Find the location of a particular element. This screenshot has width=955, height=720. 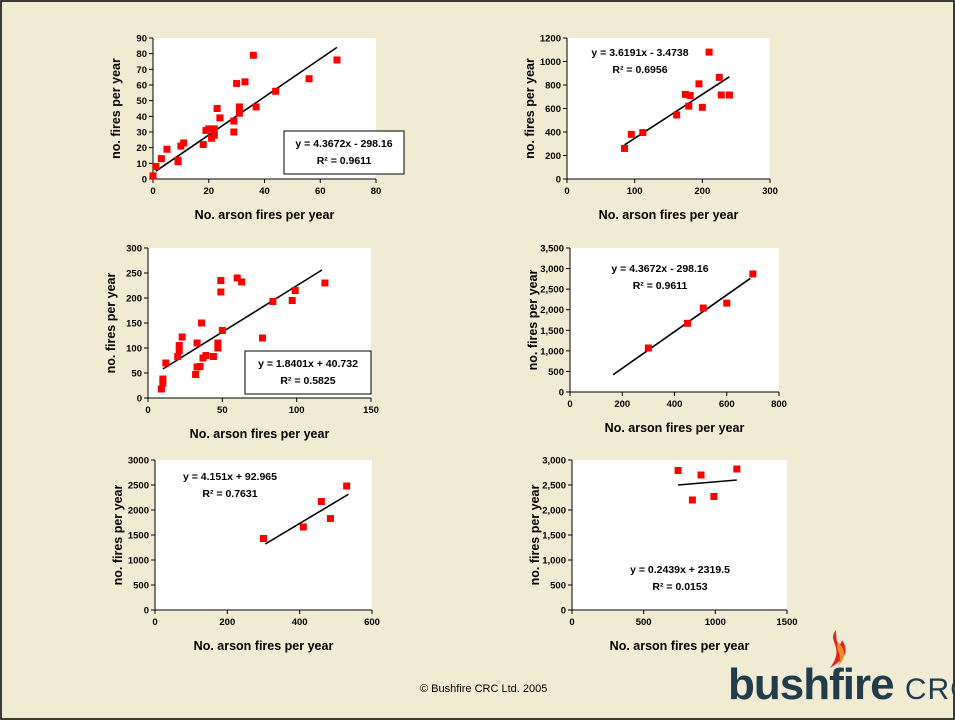

x-tick-label: 500 is located at coordinates (644, 622).